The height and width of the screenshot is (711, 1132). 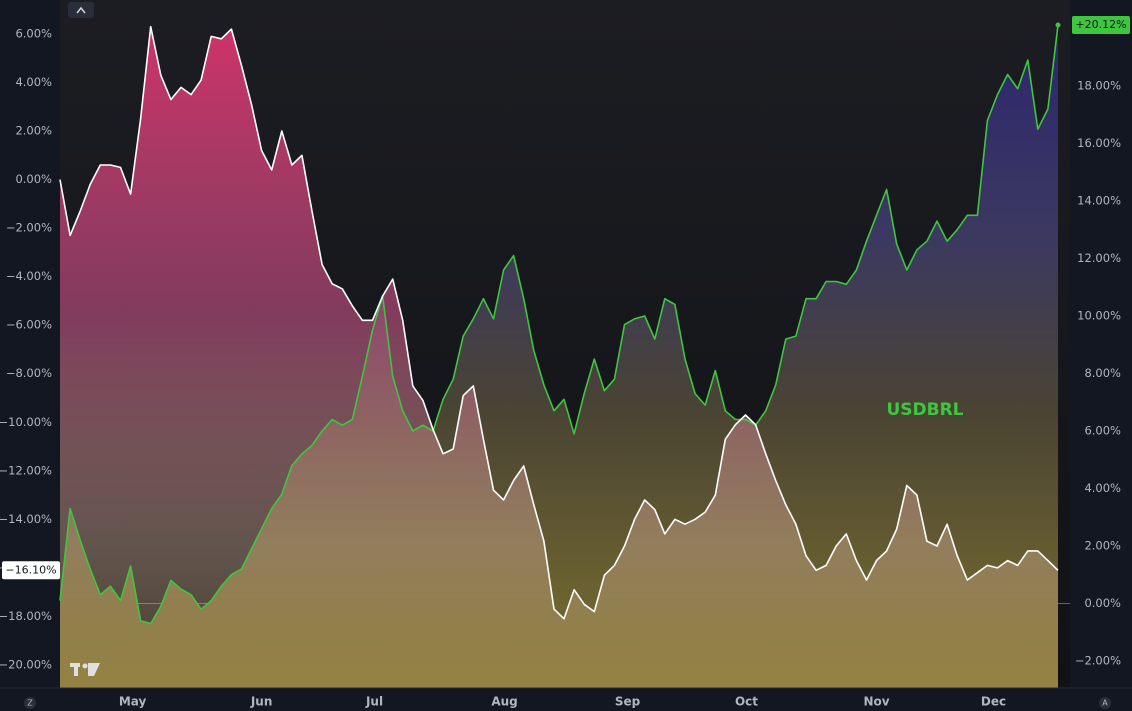 I want to click on left-axis-button, so click(x=30, y=703).